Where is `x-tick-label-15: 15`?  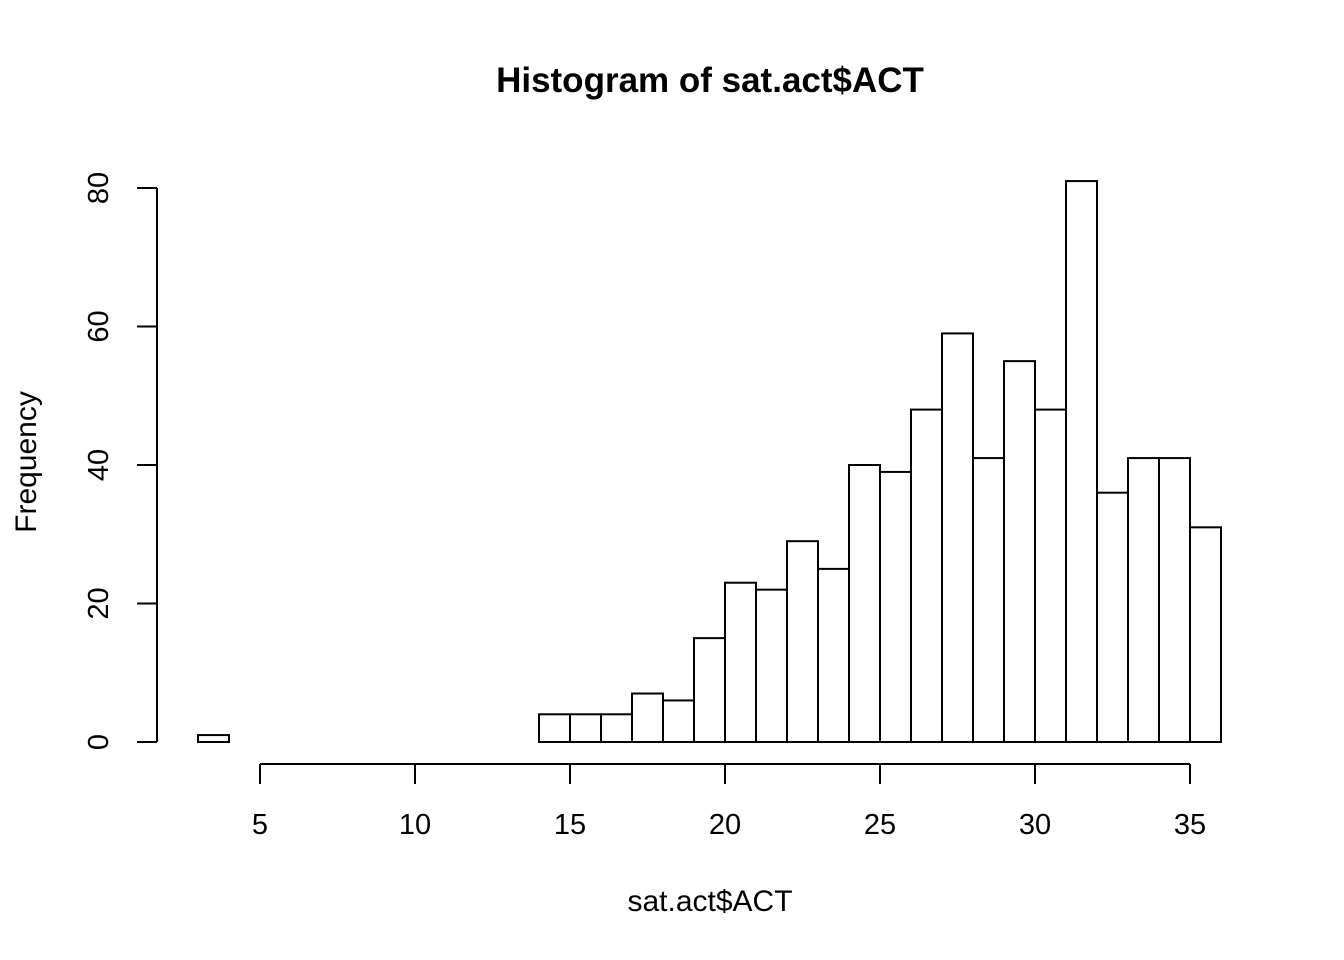
x-tick-label-15: 15 is located at coordinates (570, 825).